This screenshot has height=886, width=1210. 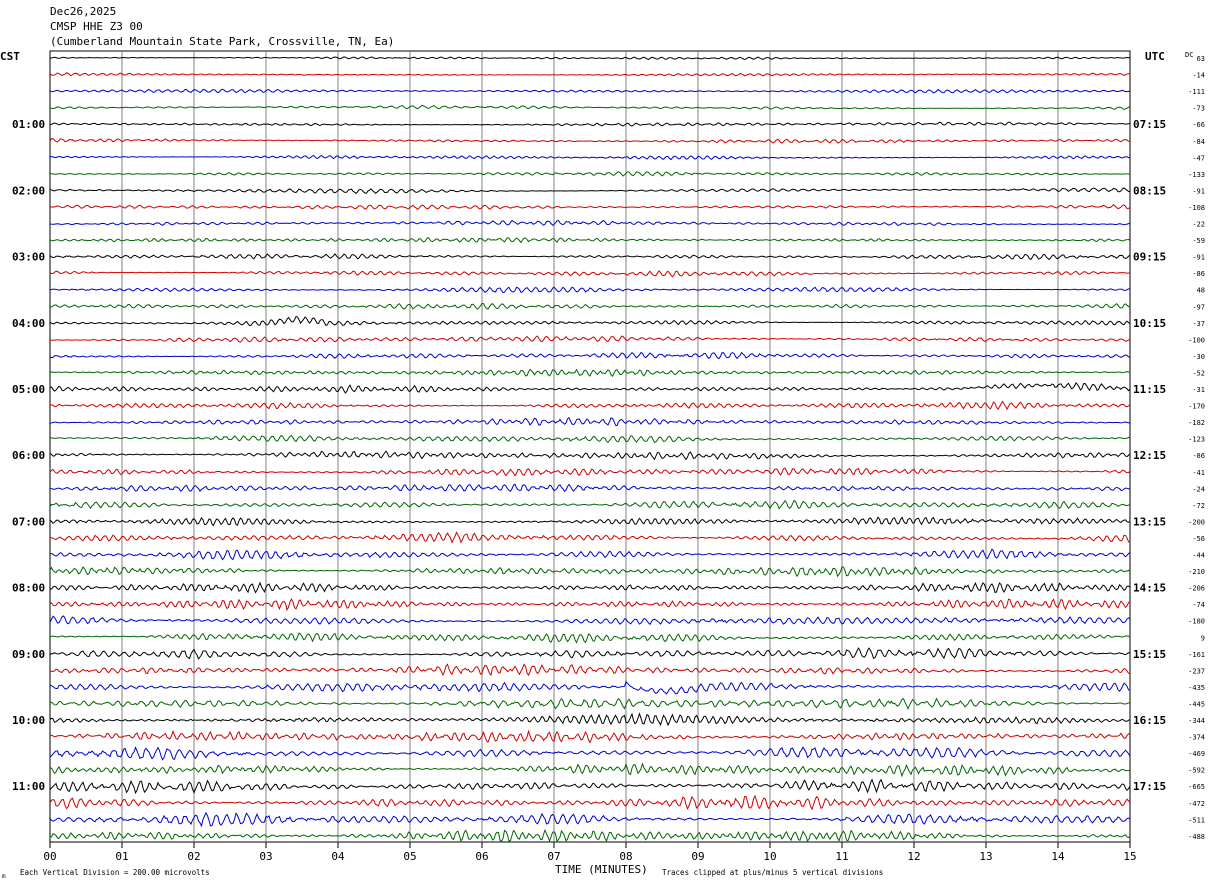 I want to click on right-hour-label: 17:15, so click(x=1149, y=786).